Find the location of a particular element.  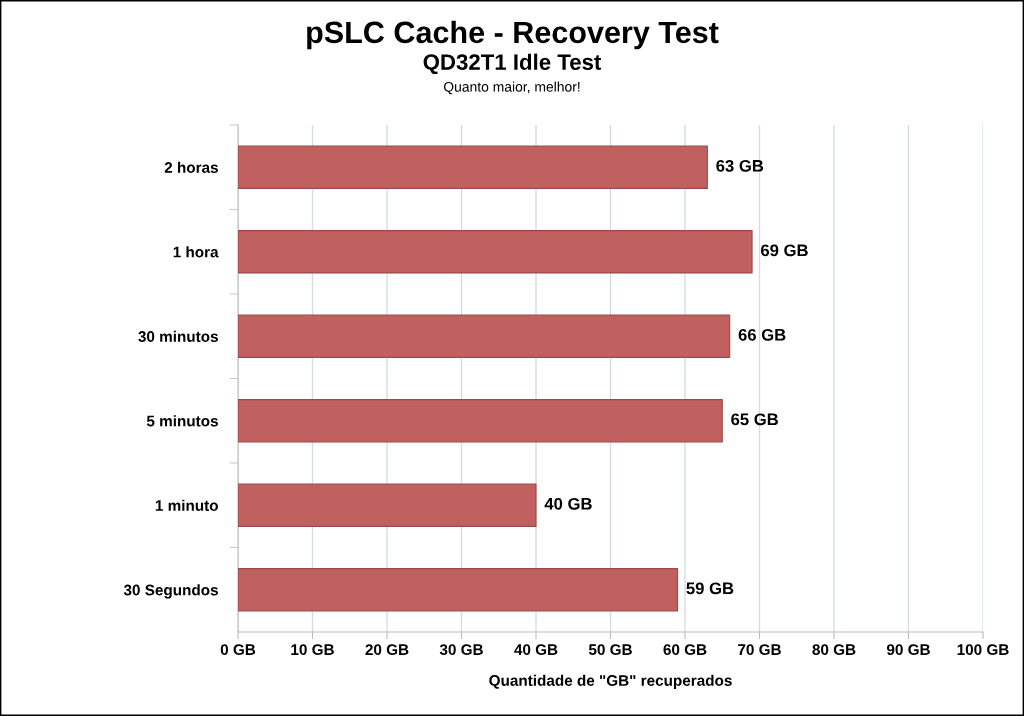

y-tick-label: 2 horas is located at coordinates (191, 167).